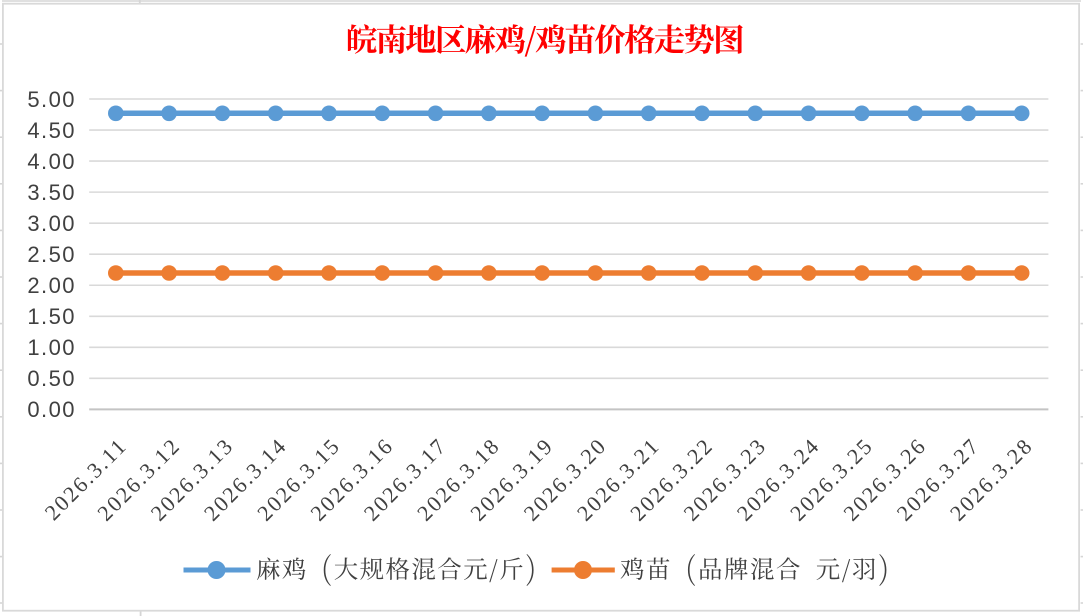 This screenshot has height=616, width=1083. I want to click on svg-text: 3.00, so click(51, 223).